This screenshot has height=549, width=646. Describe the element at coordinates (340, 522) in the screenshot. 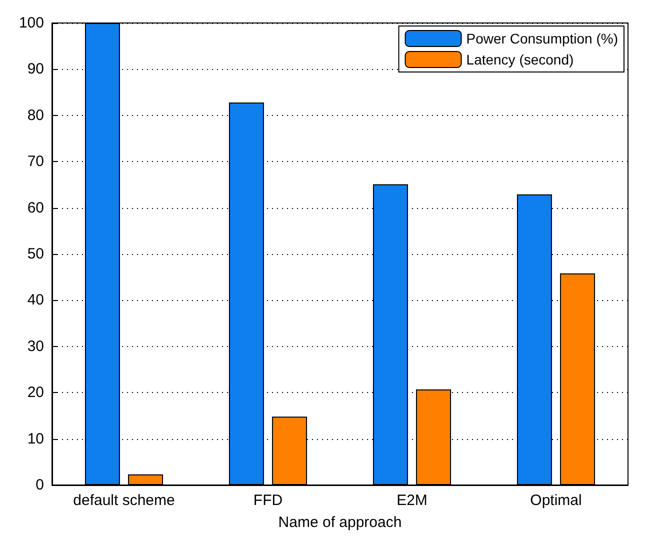

I see `x-axis-title: Name of approach` at that location.